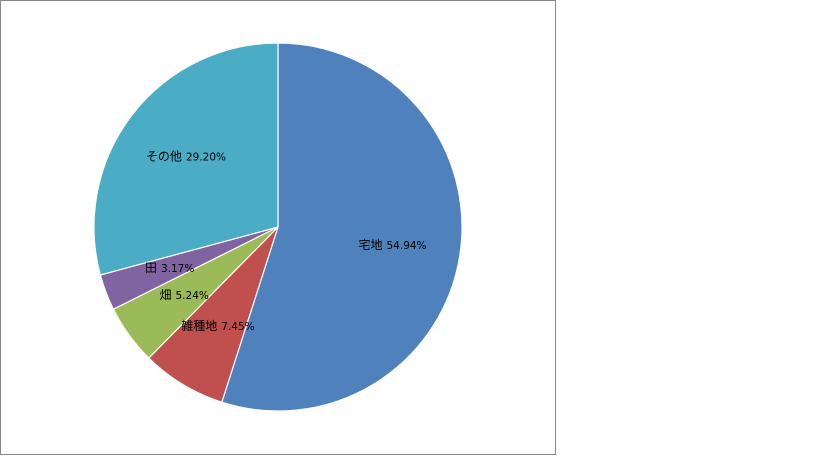 Image resolution: width=819 pixels, height=460 pixels. I want to click on slice-label-0: 宅地 54.94%, so click(392, 244).